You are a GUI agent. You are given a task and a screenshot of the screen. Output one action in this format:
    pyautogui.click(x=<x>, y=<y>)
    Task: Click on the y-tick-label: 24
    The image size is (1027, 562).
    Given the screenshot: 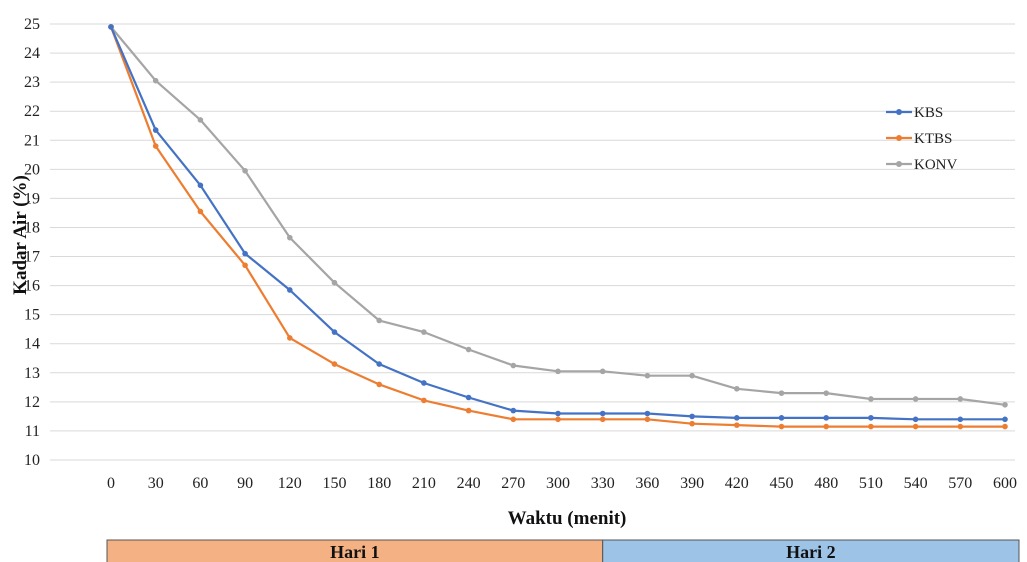 What is the action you would take?
    pyautogui.click(x=32, y=53)
    